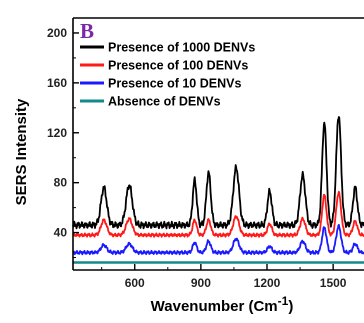  I want to click on x-tick-label-900: 900, so click(201, 283).